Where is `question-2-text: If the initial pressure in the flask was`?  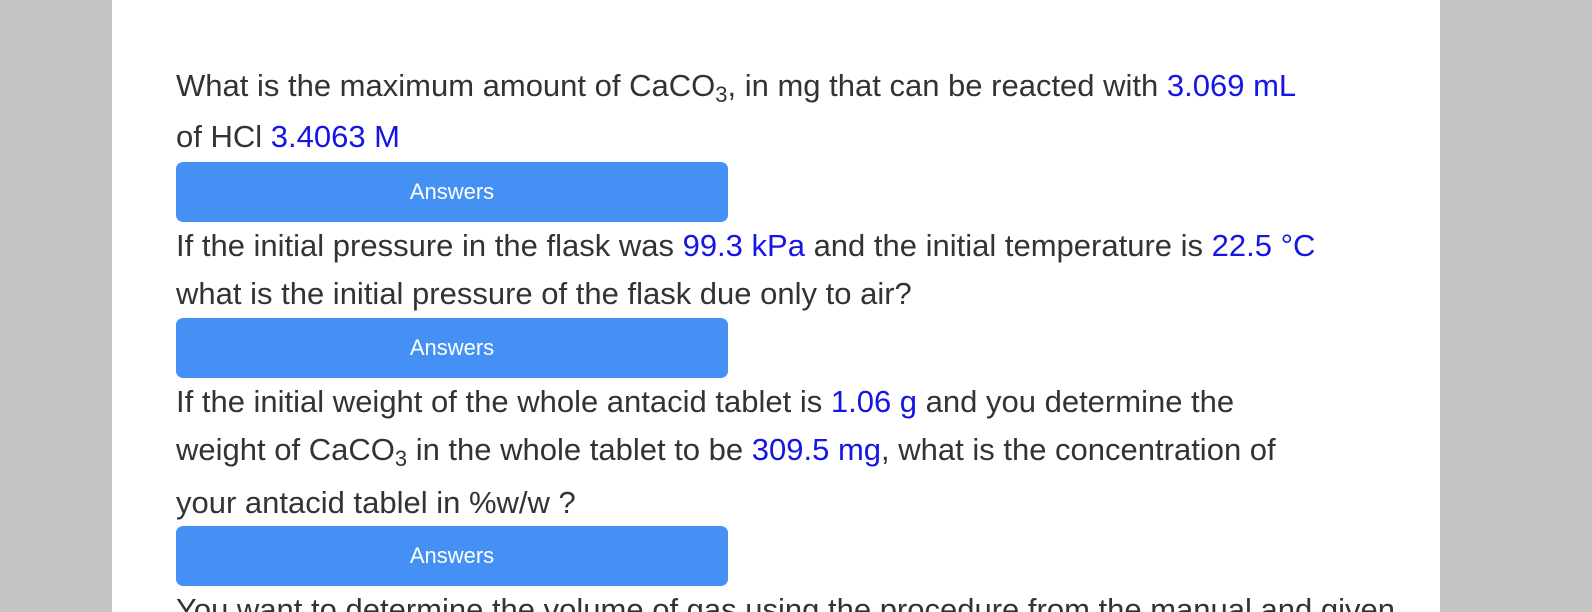
question-2-text: If the initial pressure in the flask was is located at coordinates (429, 245).